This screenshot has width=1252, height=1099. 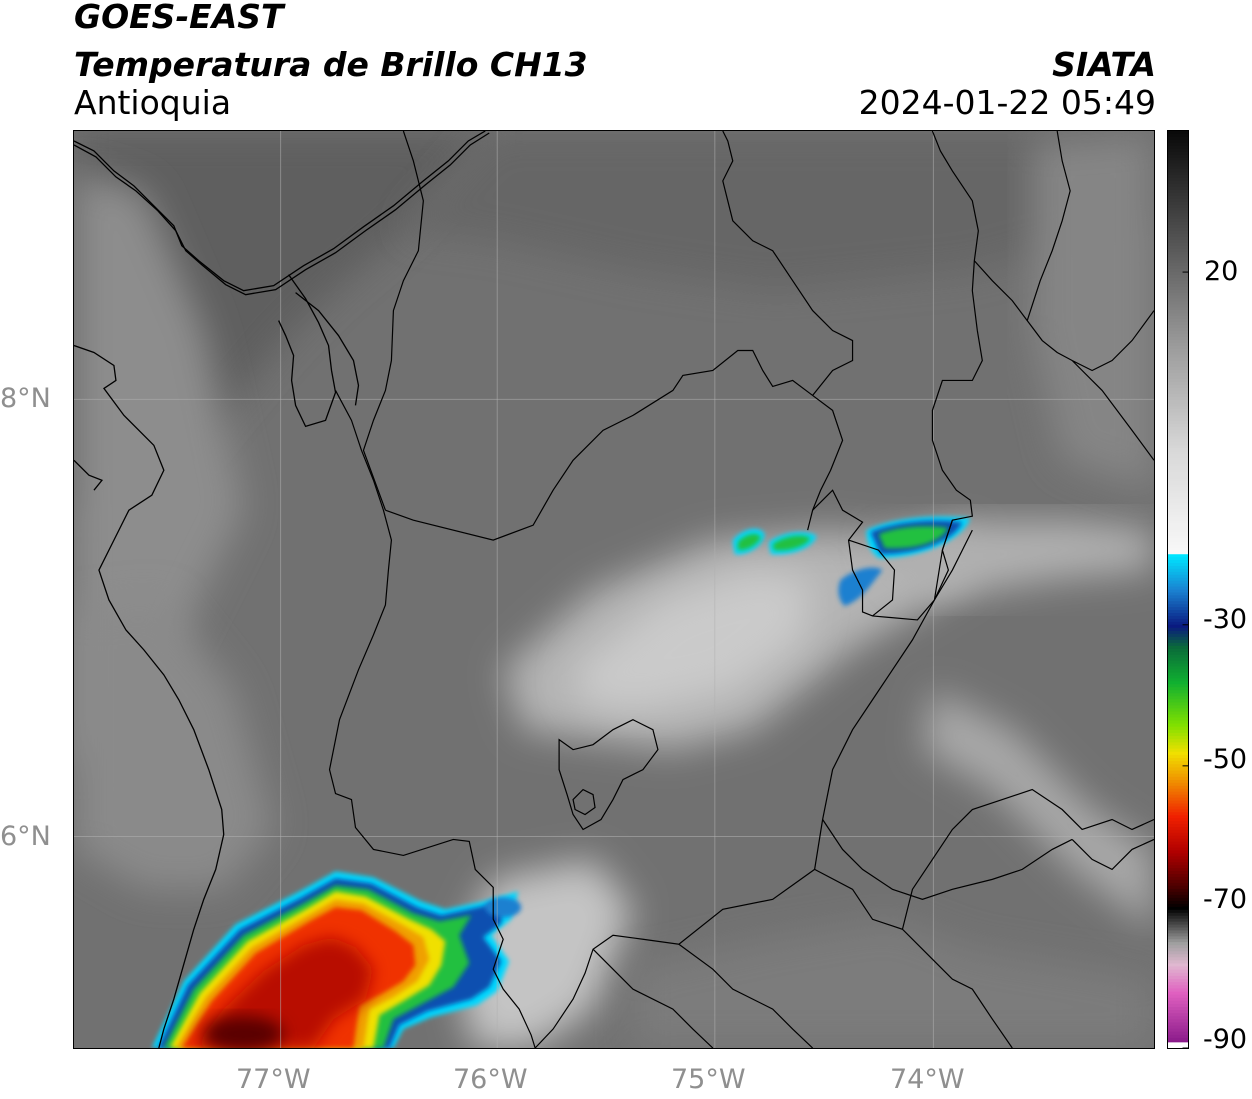 What do you see at coordinates (1221, 271) in the screenshot?
I see `colorbar-tick-20: 20` at bounding box center [1221, 271].